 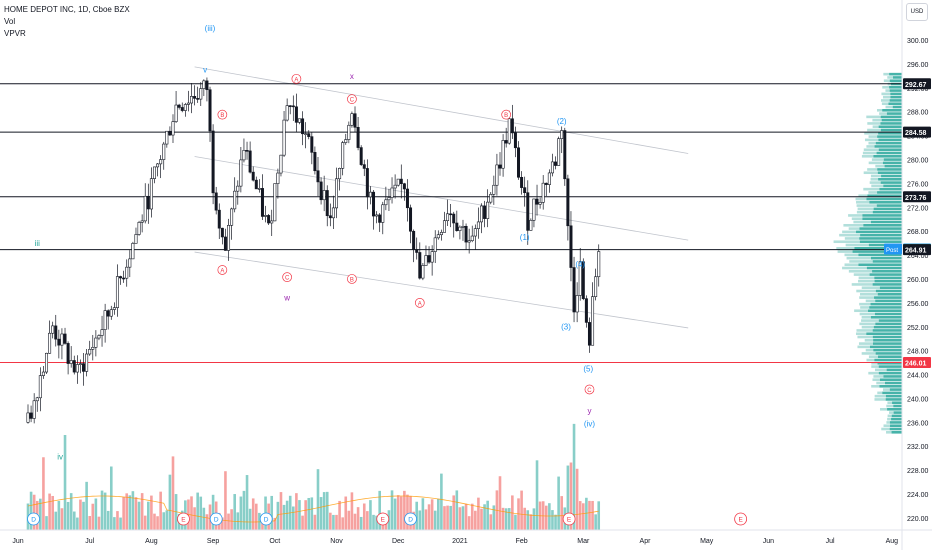 I want to click on wave-label: A, so click(x=222, y=271).